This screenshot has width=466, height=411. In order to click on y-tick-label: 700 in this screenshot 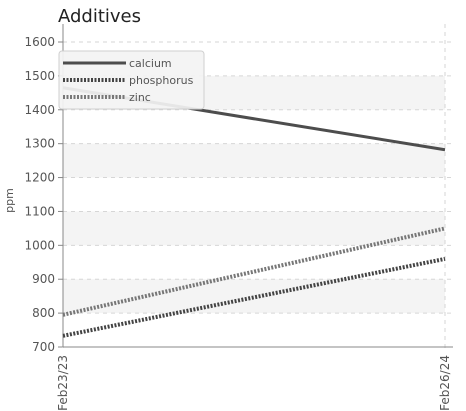, I will do `click(43, 347)`.